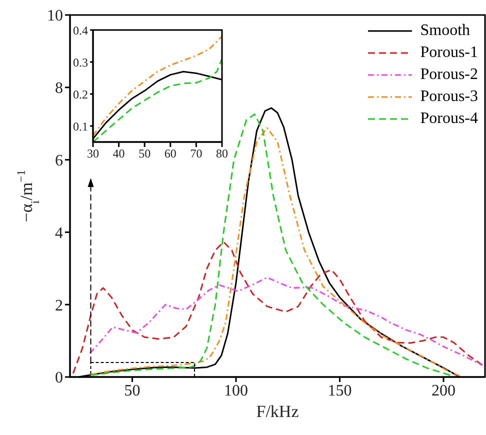 The height and width of the screenshot is (435, 486). What do you see at coordinates (449, 75) in the screenshot?
I see `legend-label: Porous-2` at bounding box center [449, 75].